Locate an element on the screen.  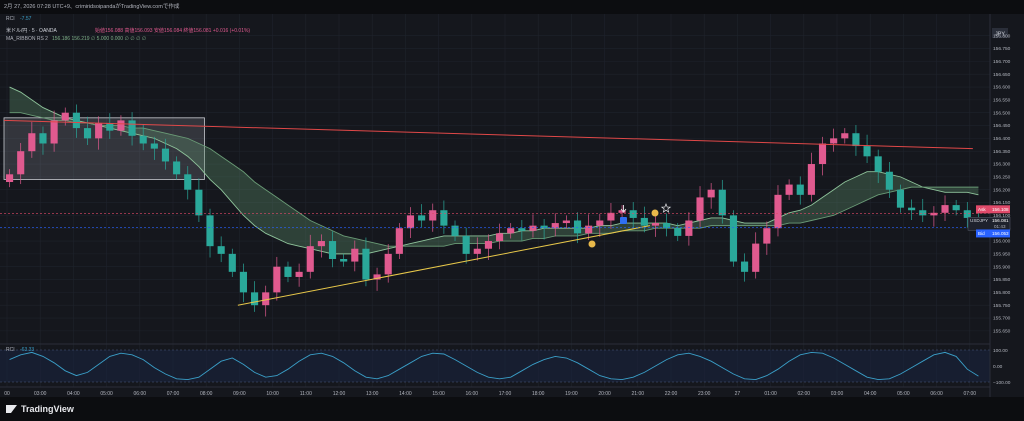
price-axis-label: 155.800 is located at coordinates (1002, 293).